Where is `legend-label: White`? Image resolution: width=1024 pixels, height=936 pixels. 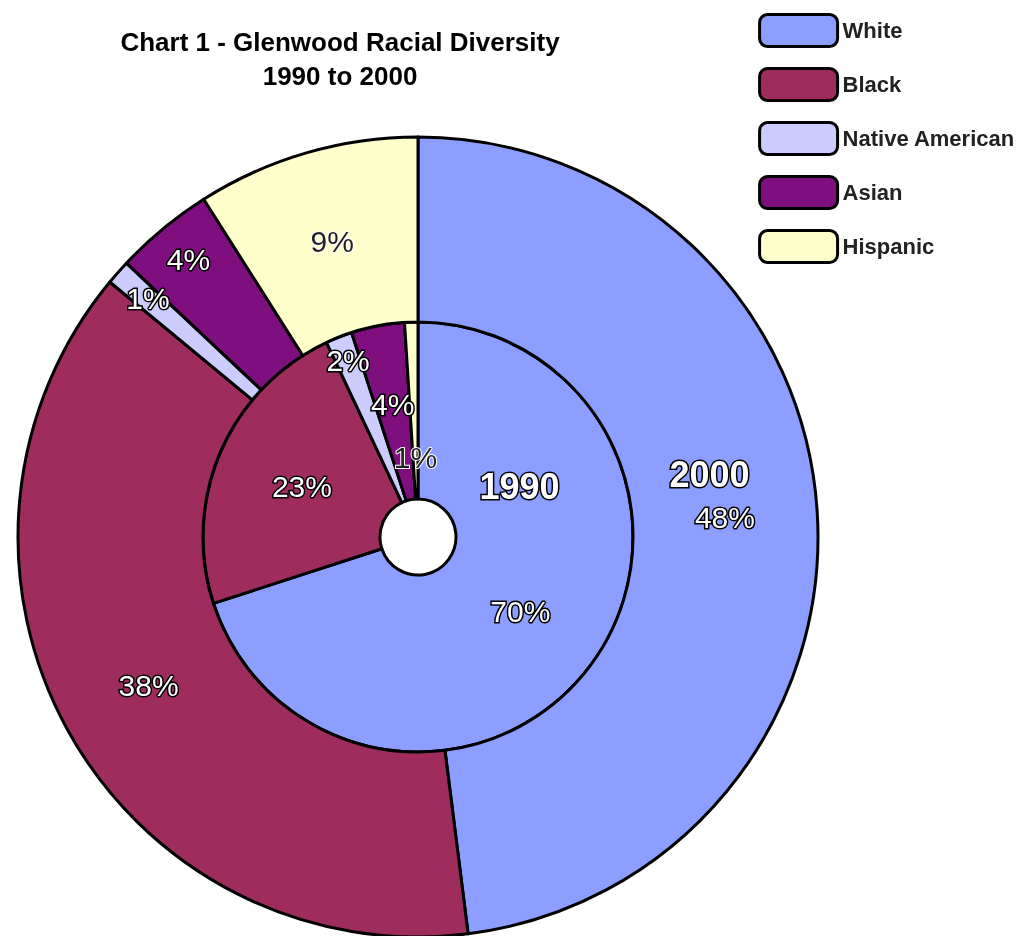
legend-label: White is located at coordinates (872, 30).